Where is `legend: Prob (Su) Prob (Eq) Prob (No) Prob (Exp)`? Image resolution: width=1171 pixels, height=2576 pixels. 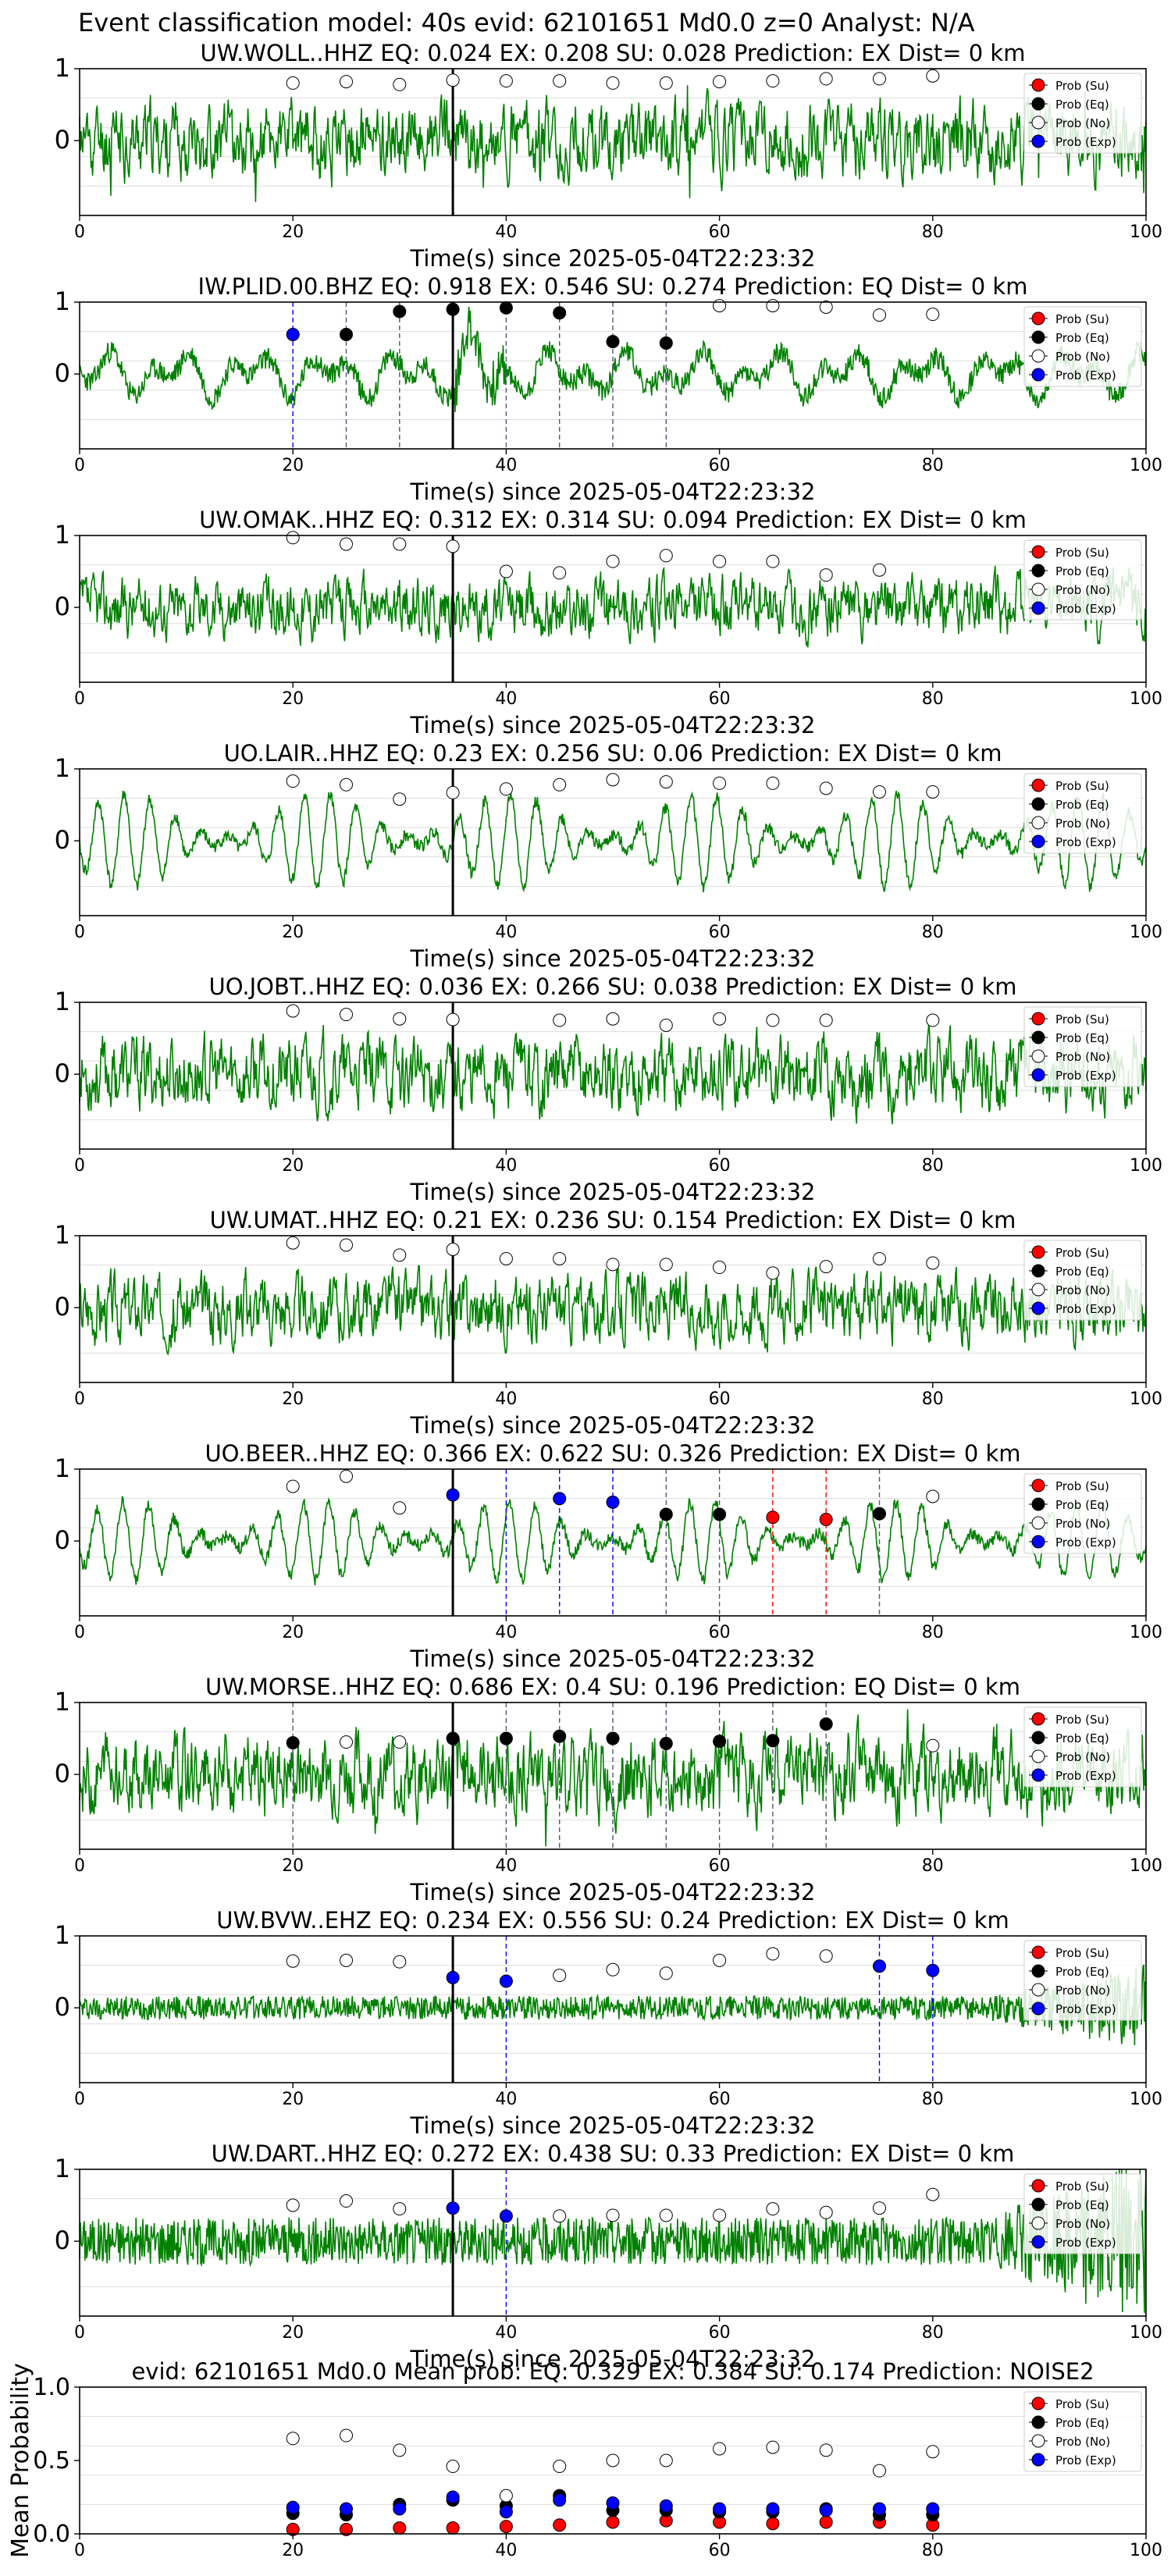
legend: Prob (Su) Prob (Eq) Prob (No) Prob (Exp) is located at coordinates (1082, 580).